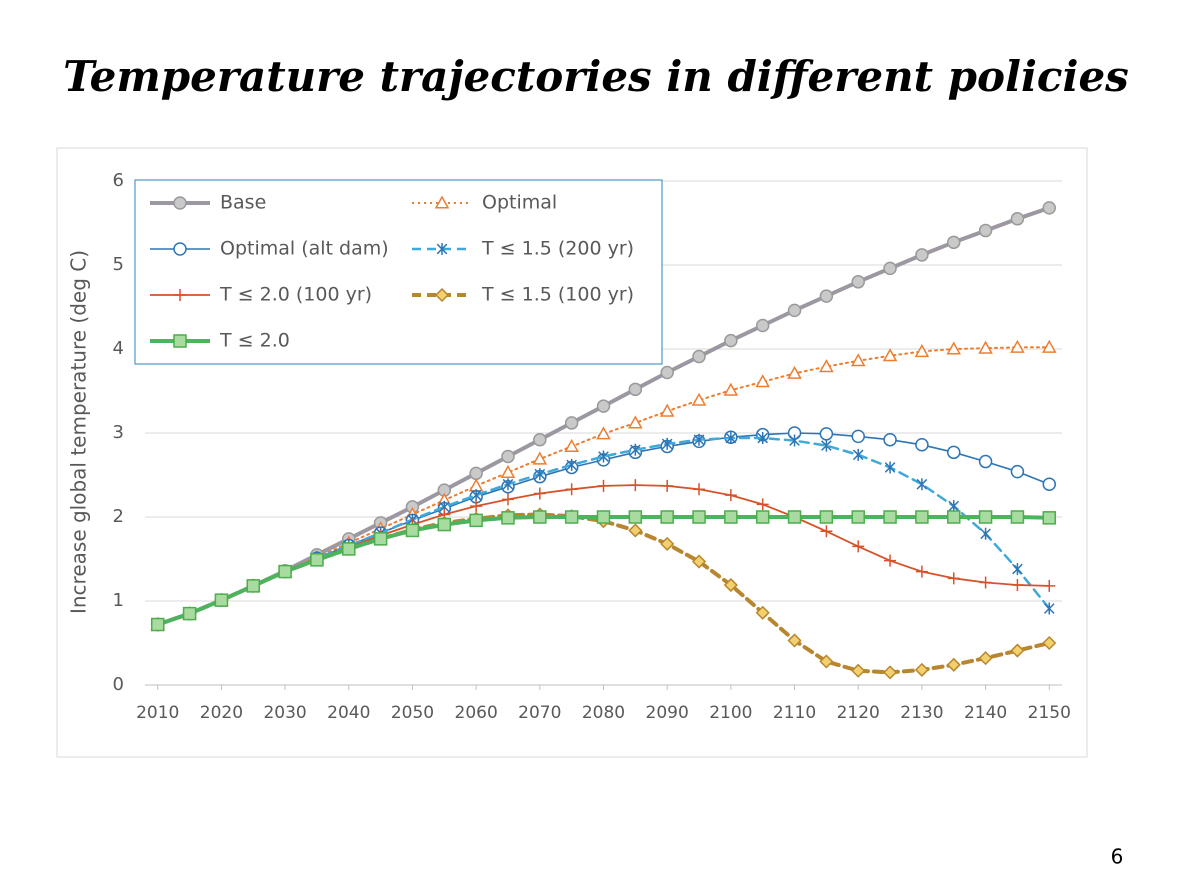 This screenshot has height=895, width=1192. Describe the element at coordinates (557, 249) in the screenshot. I see `legend-label: T ≤ 1.5 (200 yr)` at that location.